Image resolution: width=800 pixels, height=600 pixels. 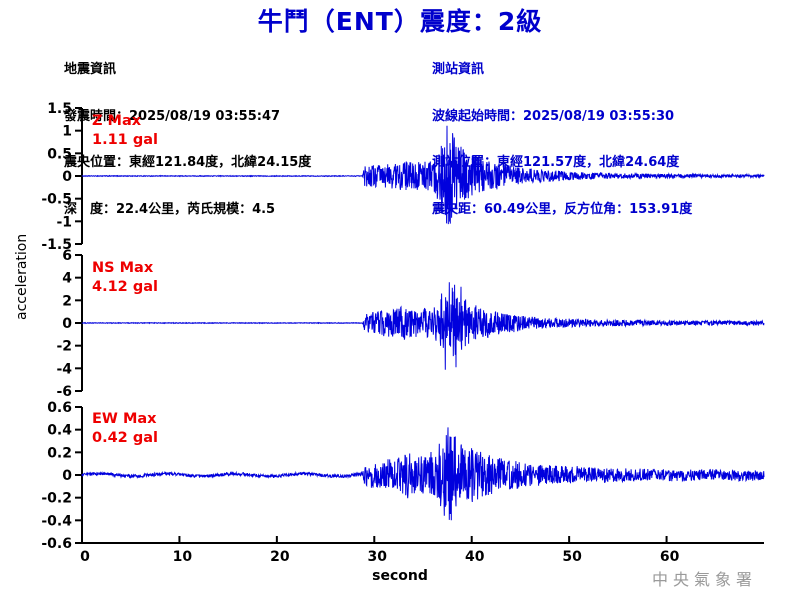 I want to click on y-axis-label: acceleration, so click(x=22, y=276).